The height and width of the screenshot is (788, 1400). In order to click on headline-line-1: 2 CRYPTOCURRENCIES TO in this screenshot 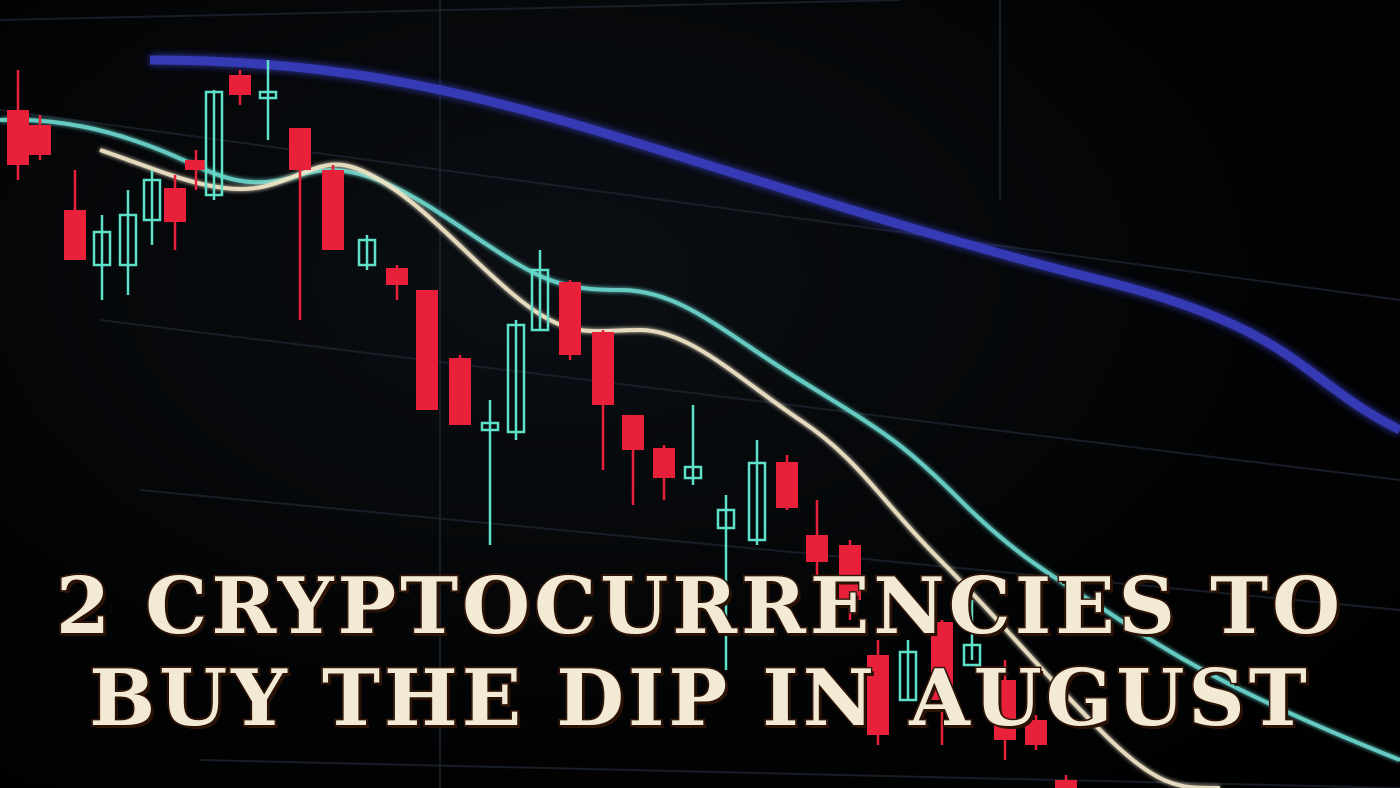, I will do `click(699, 606)`.